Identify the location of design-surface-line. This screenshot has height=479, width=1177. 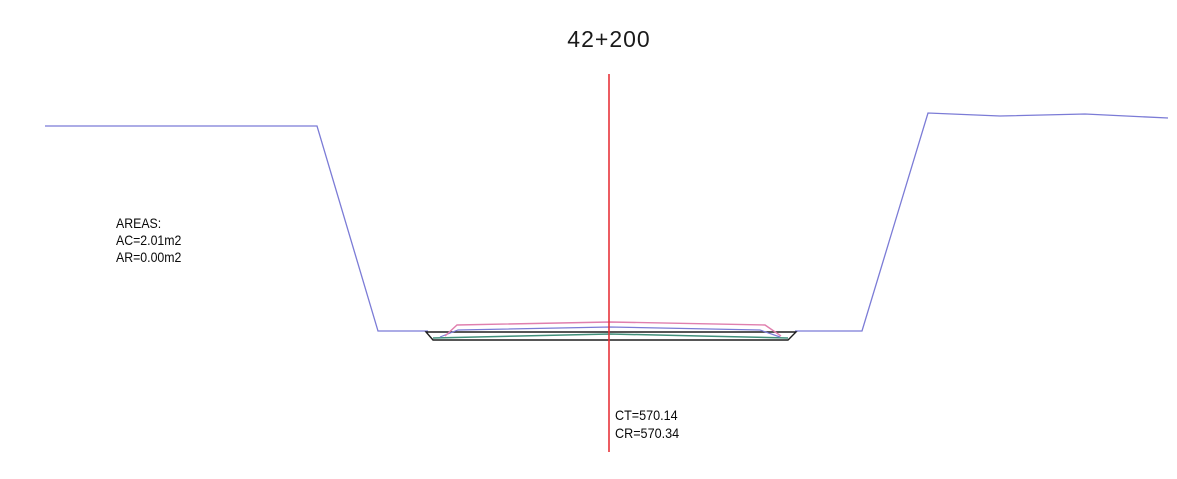
(613, 329).